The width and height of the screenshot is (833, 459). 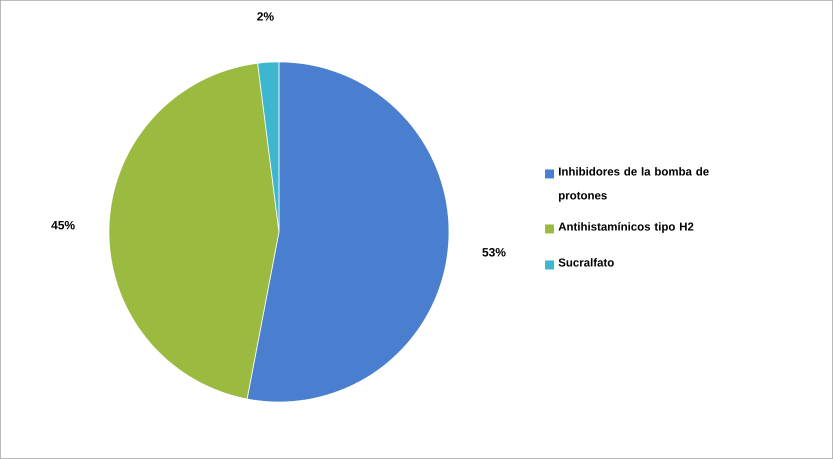 I want to click on data-label: 53%, so click(x=494, y=252).